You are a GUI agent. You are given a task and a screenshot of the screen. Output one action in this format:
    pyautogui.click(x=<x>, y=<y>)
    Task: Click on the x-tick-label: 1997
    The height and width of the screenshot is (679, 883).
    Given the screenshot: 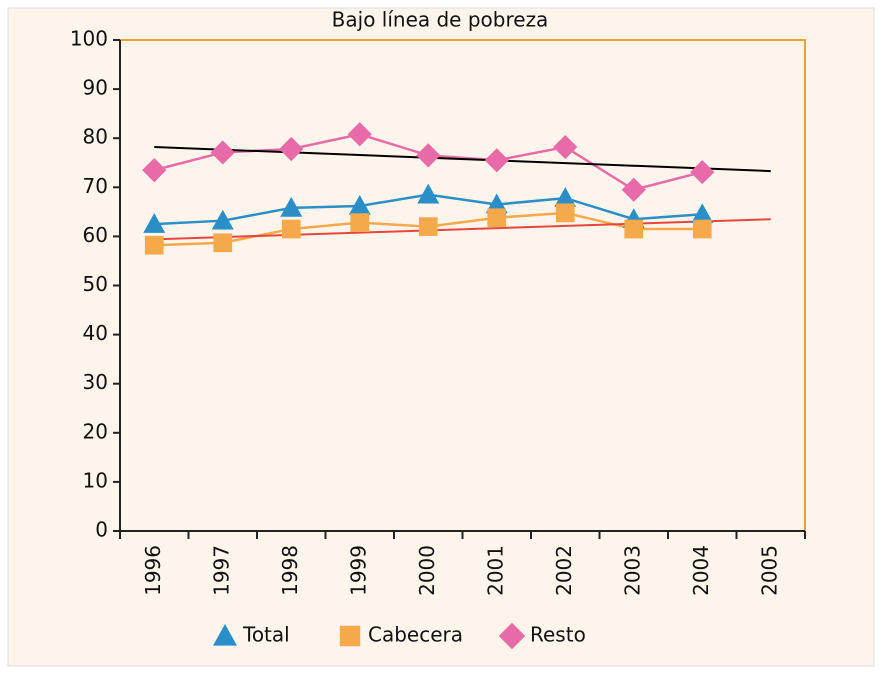 What is the action you would take?
    pyautogui.click(x=221, y=570)
    